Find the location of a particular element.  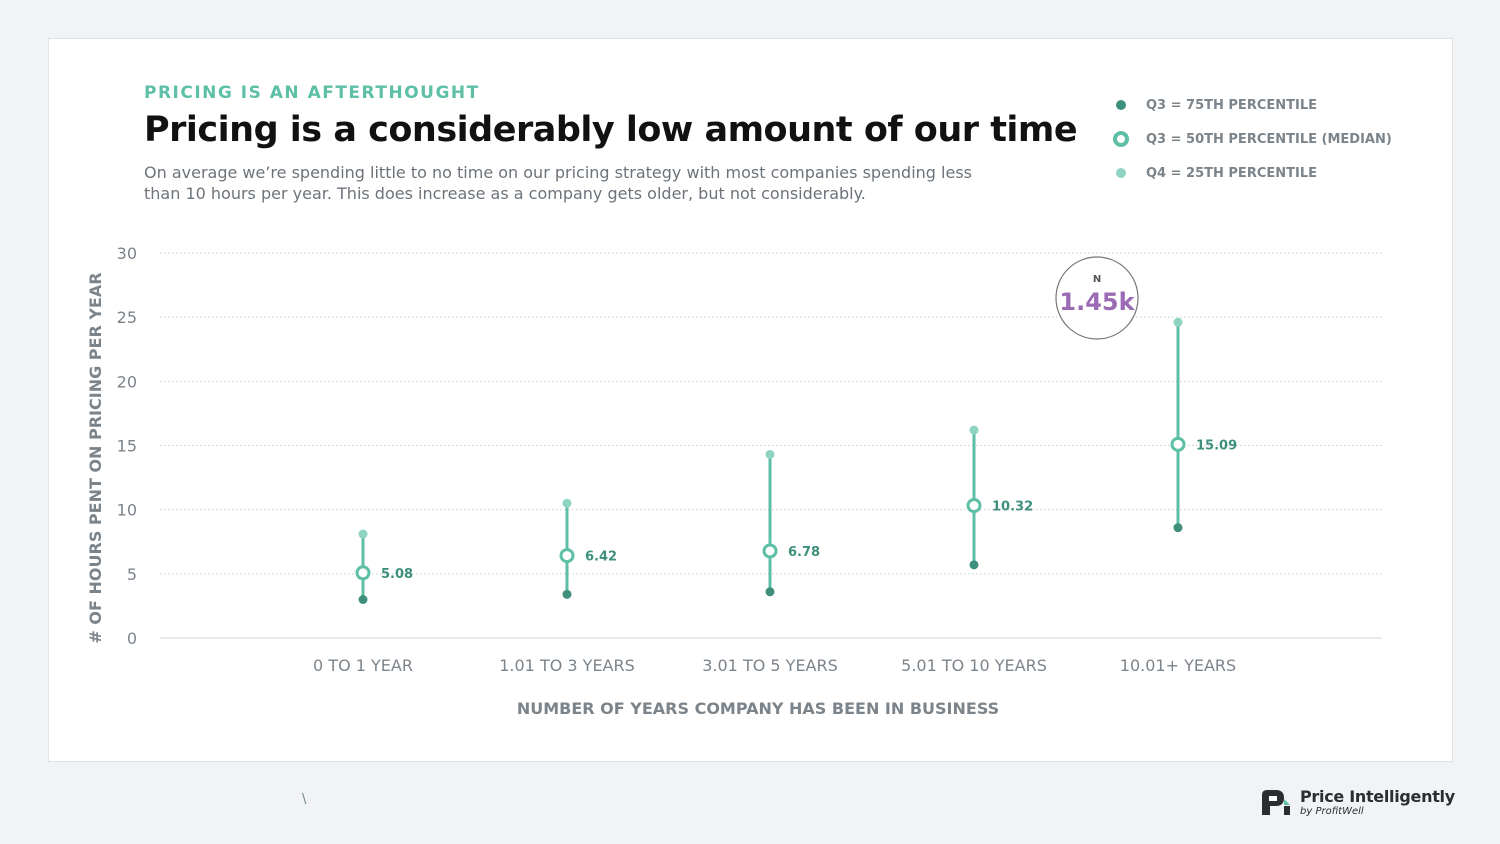

brand-byline: by ProfitWell is located at coordinates (1332, 811).